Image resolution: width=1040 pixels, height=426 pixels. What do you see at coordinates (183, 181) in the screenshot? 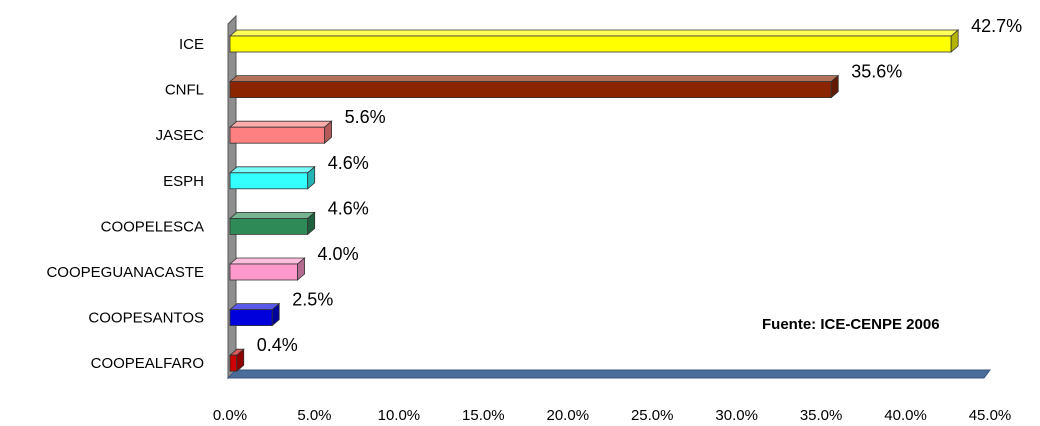
I see `category-label: ESPH` at bounding box center [183, 181].